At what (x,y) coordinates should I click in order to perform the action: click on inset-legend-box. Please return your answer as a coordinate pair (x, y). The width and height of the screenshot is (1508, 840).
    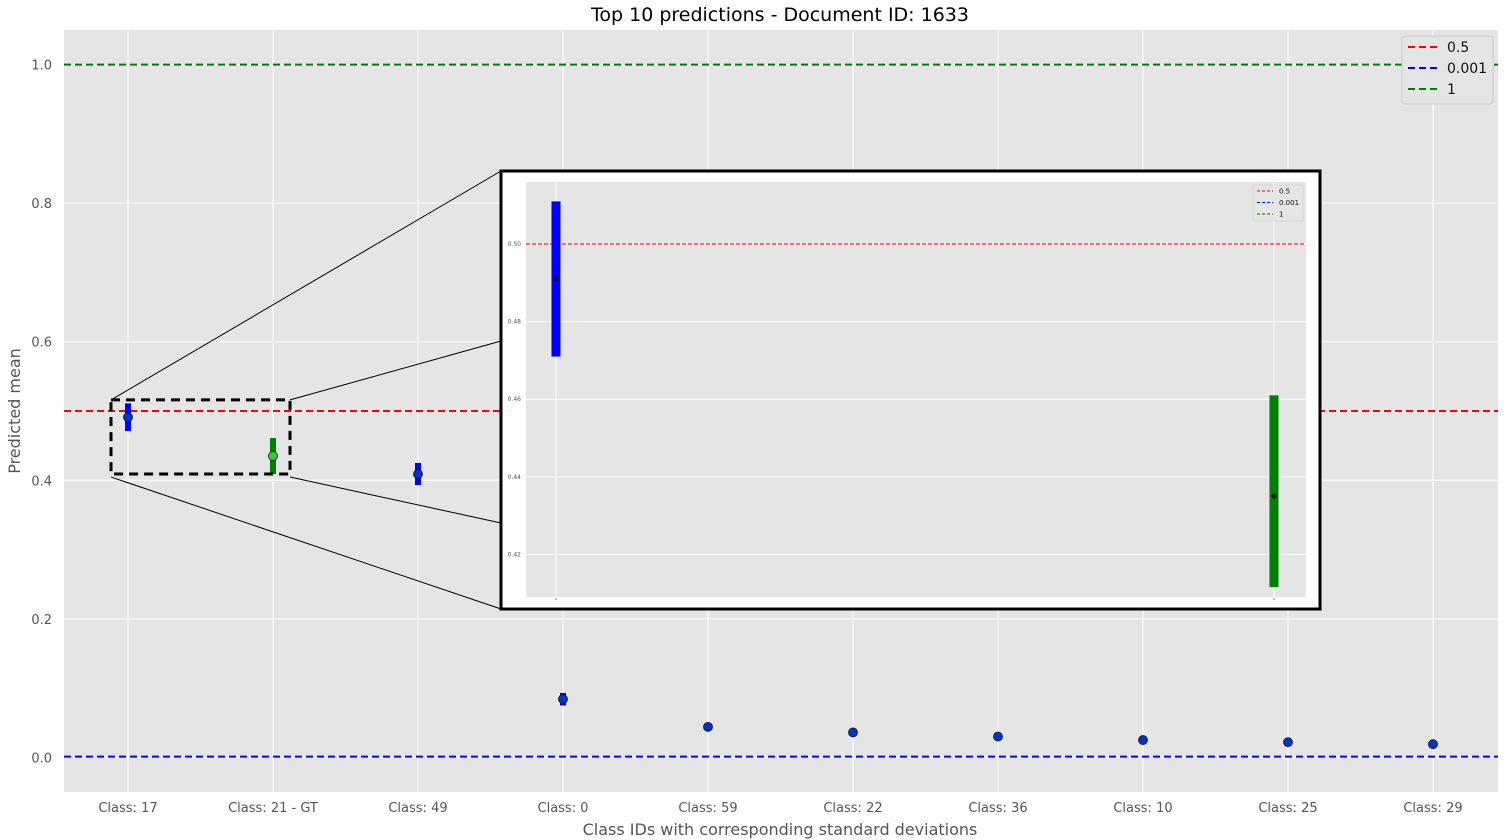
    Looking at the image, I should click on (1278, 203).